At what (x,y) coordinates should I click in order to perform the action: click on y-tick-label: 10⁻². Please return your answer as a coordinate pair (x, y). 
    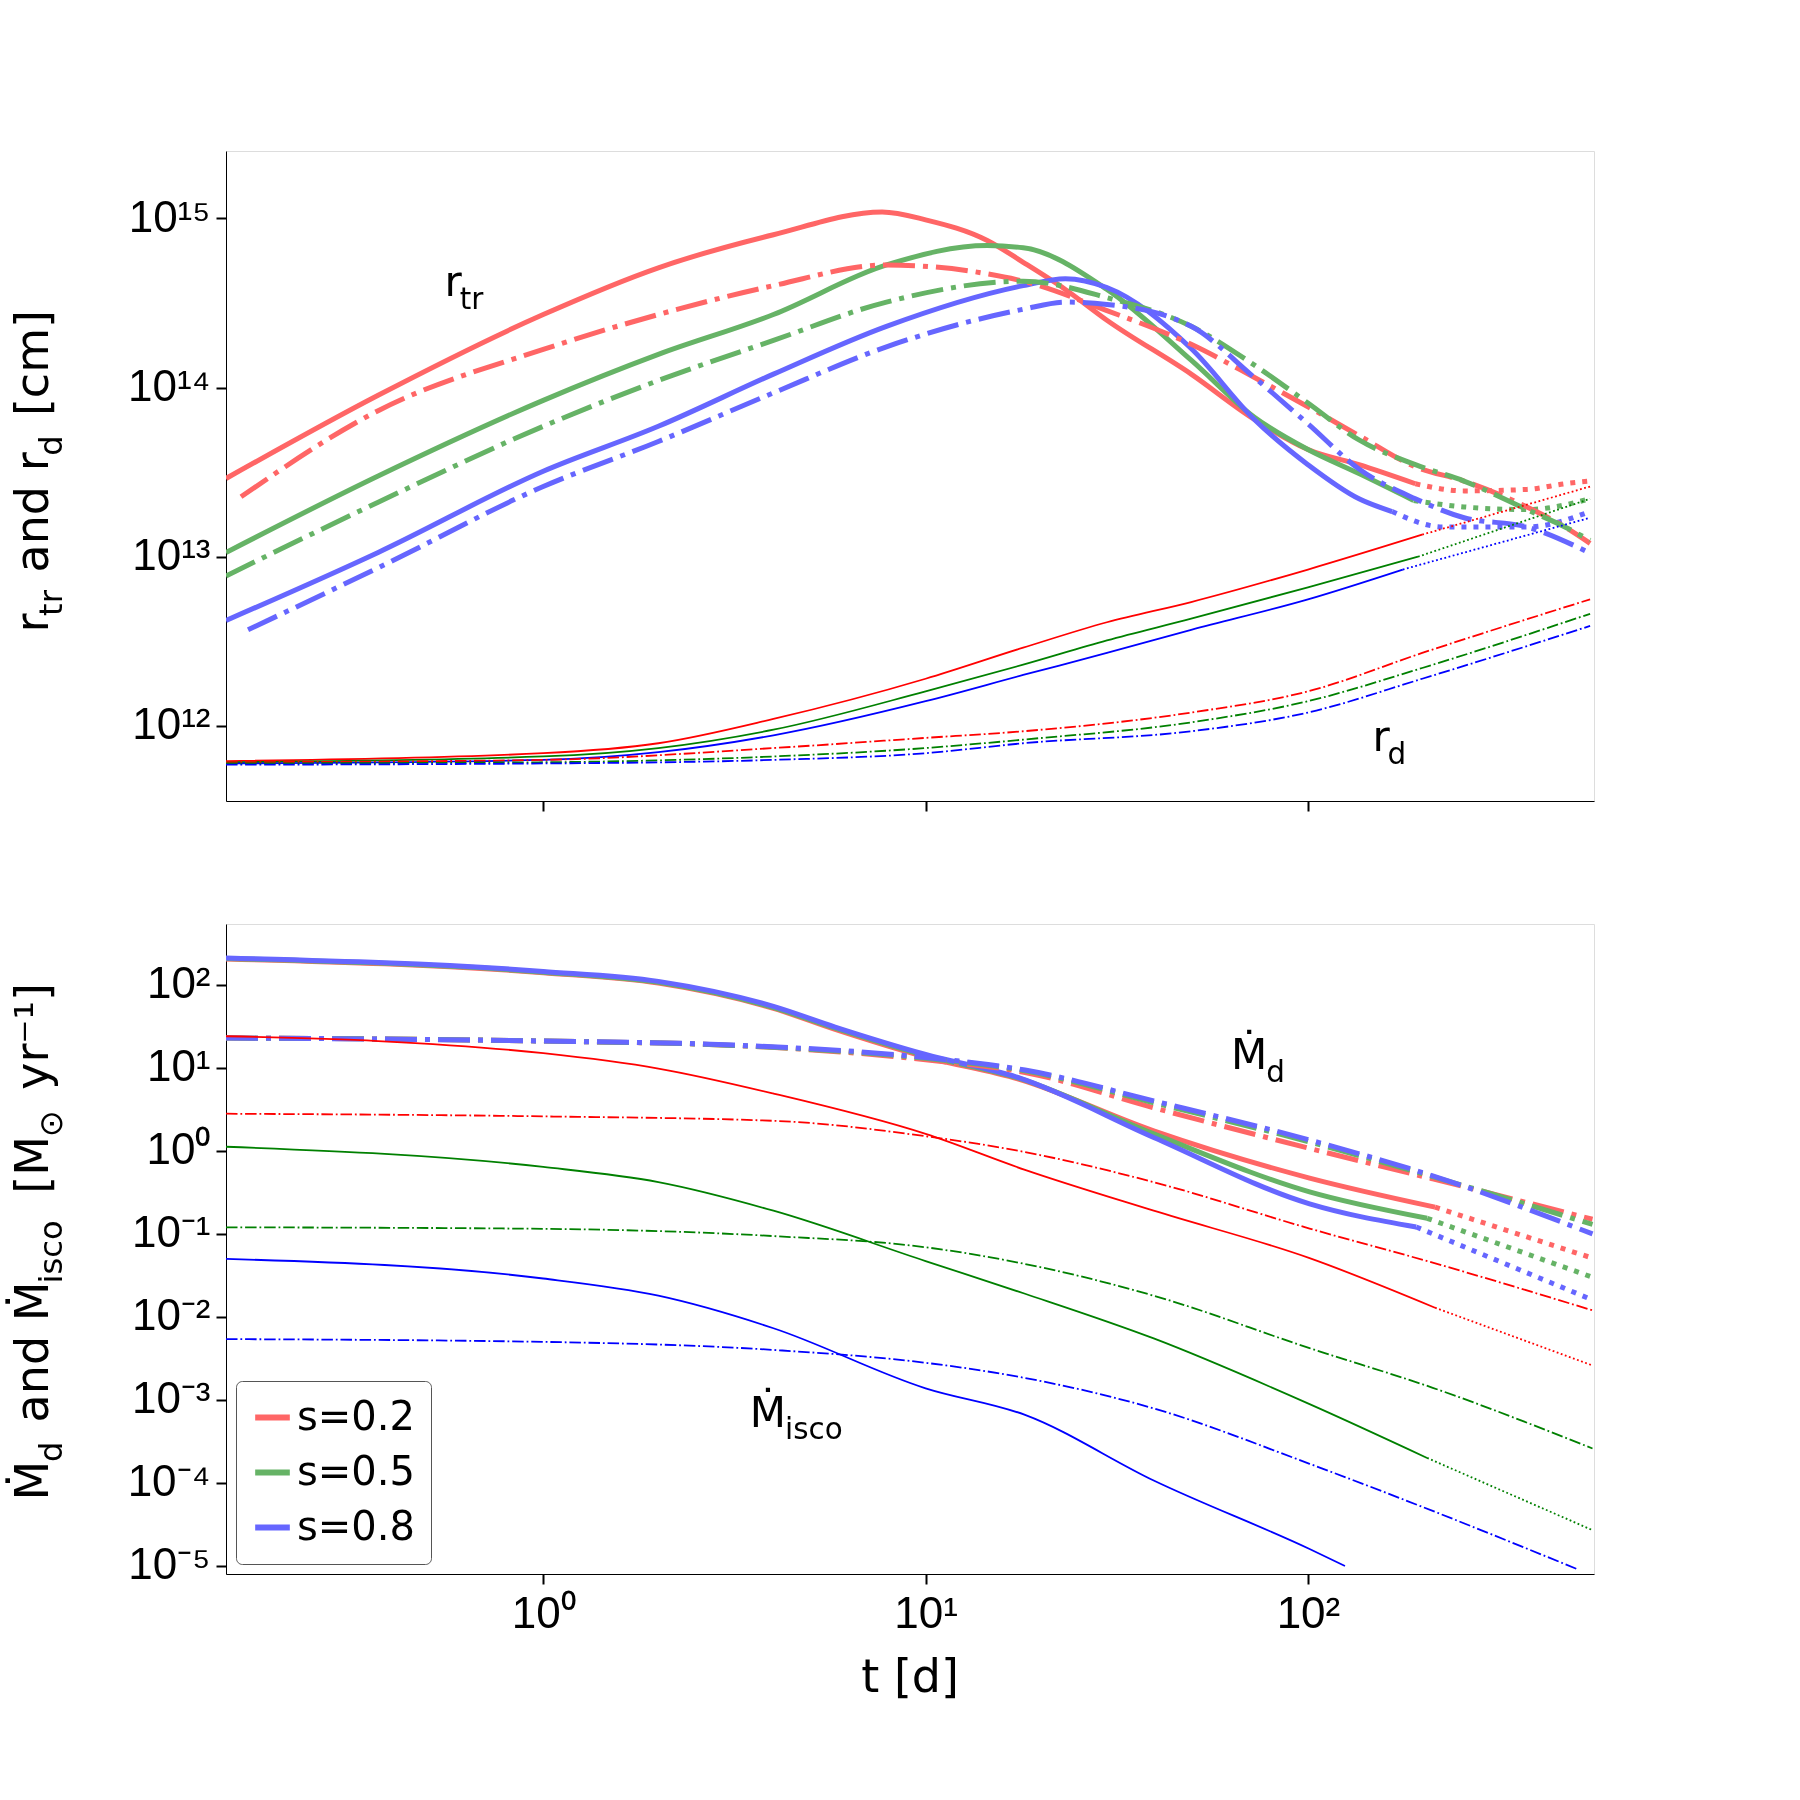
    Looking at the image, I should click on (171, 1315).